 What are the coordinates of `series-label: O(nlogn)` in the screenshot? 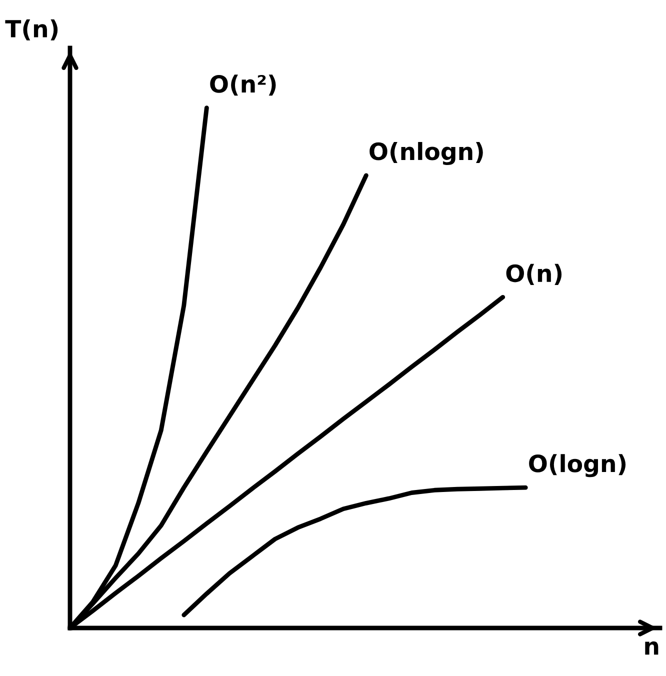 It's located at (426, 154).